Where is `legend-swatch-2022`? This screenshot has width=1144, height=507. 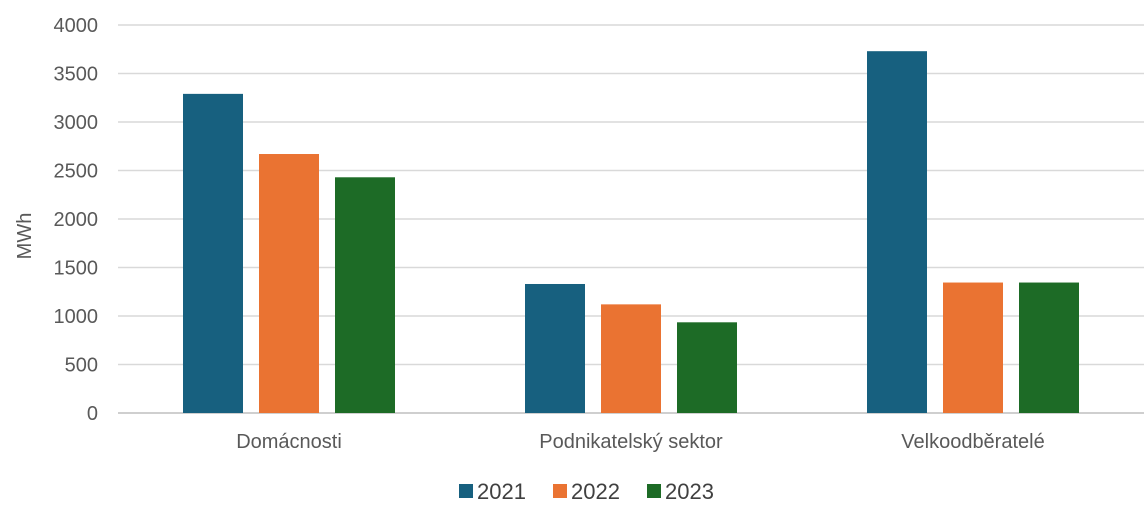
legend-swatch-2022 is located at coordinates (560, 491).